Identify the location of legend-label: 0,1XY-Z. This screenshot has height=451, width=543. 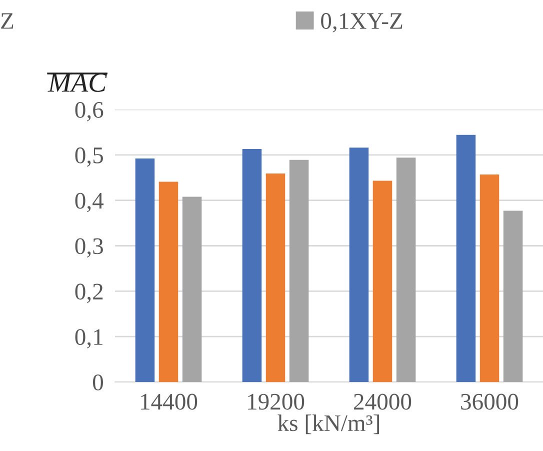
(361, 22).